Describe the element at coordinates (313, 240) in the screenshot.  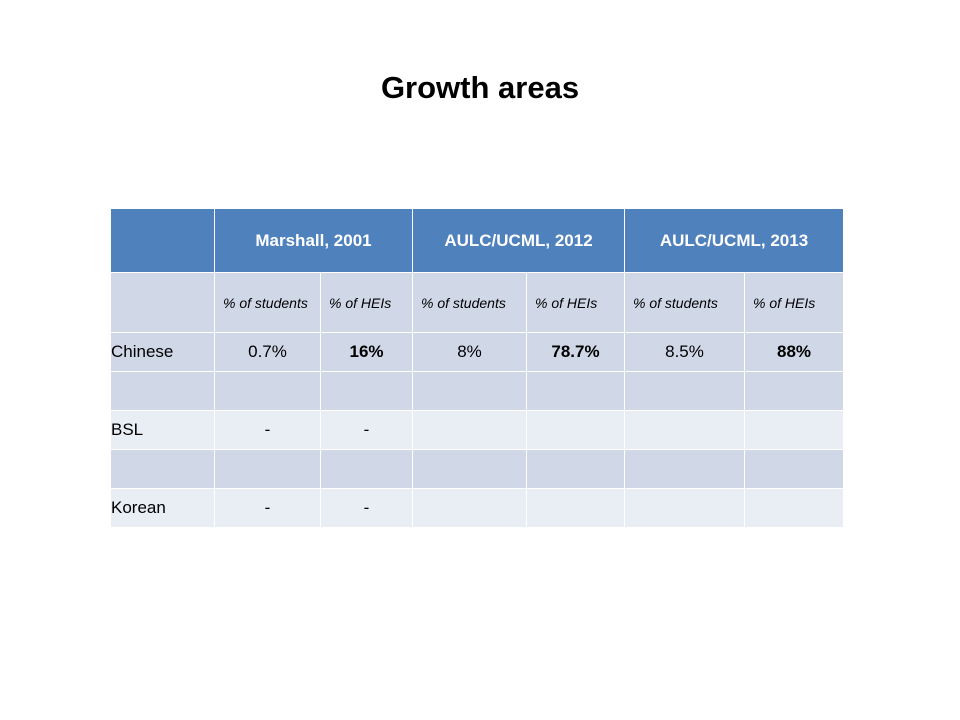
I see `header-cell-marshall-2001: Marshall, 2001` at that location.